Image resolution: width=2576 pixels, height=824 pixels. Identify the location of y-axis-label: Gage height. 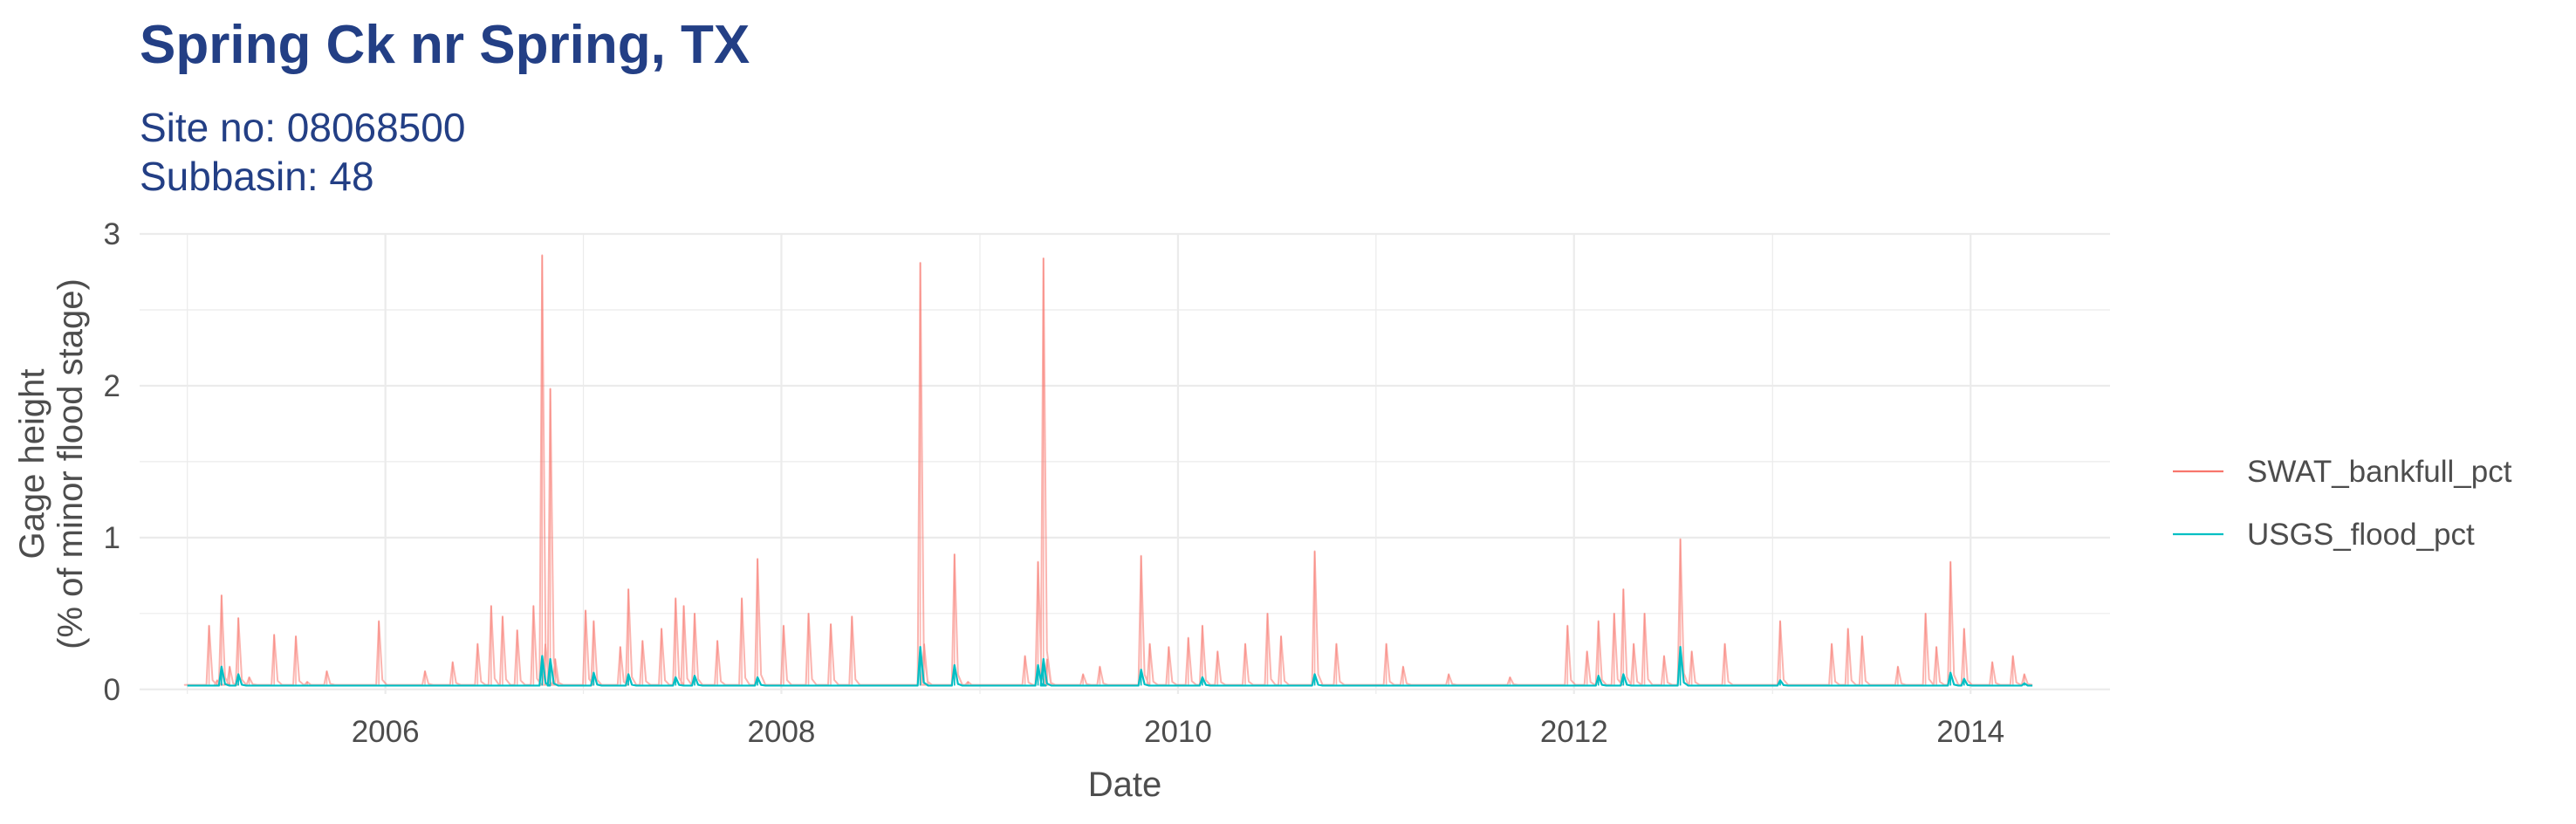
(32, 464).